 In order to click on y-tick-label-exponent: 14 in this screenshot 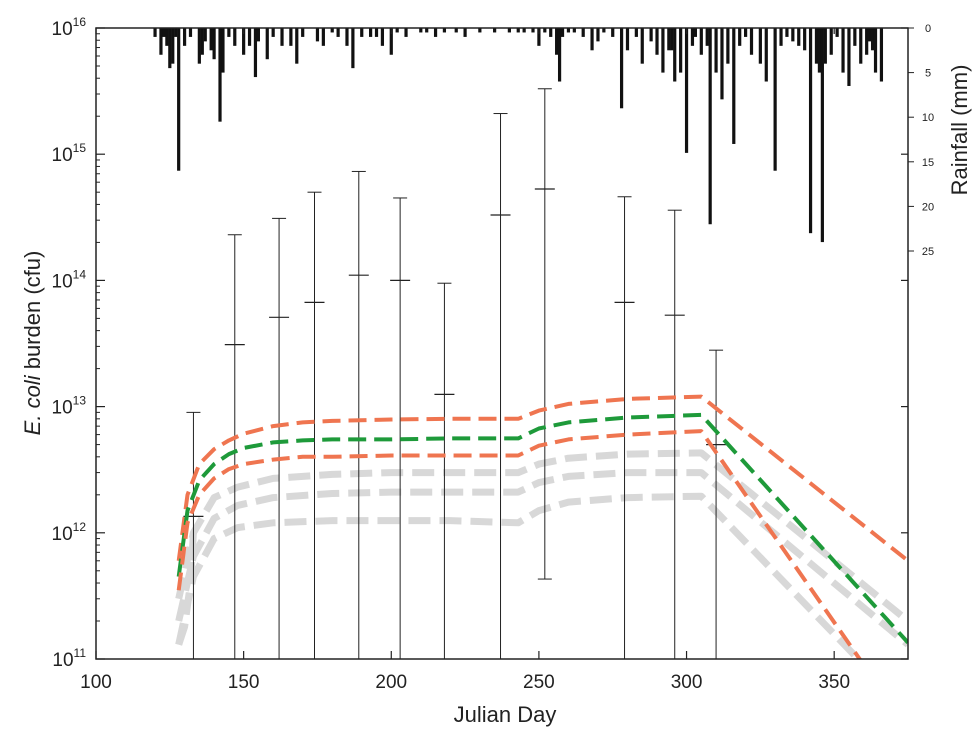, I will do `click(80, 274)`.